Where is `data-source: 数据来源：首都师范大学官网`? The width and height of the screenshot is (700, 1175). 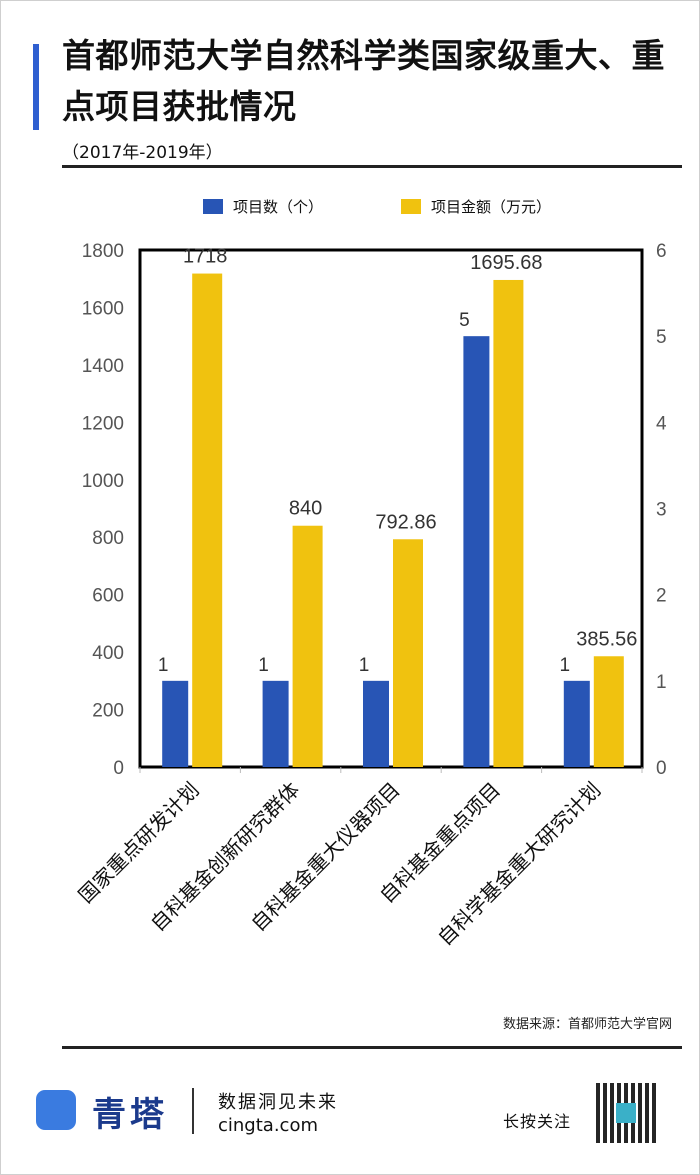 data-source: 数据来源：首都师范大学官网 is located at coordinates (587, 1024).